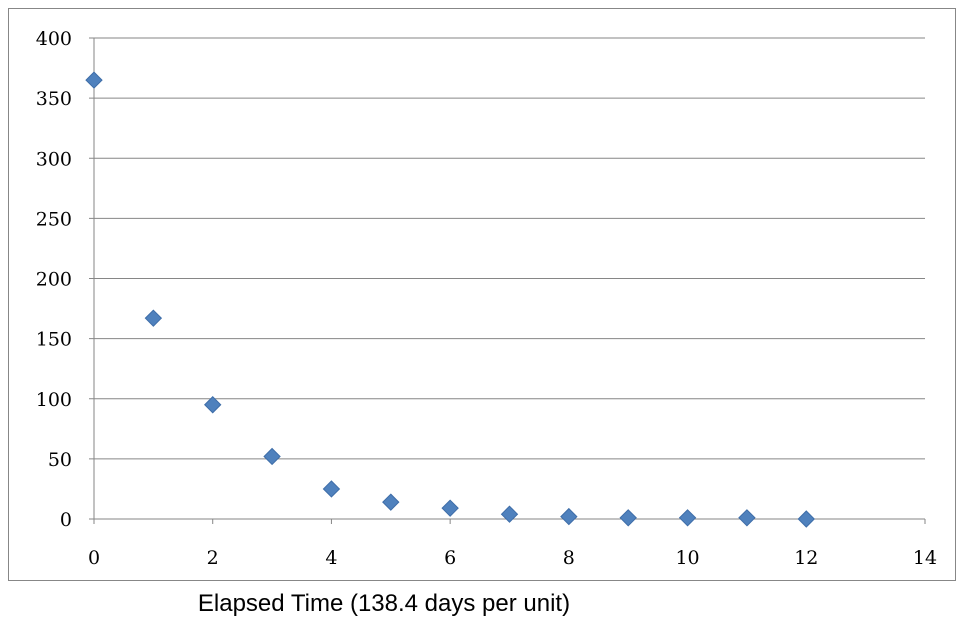 This screenshot has width=958, height=627. What do you see at coordinates (213, 558) in the screenshot?
I see `x-tick-label: 2` at bounding box center [213, 558].